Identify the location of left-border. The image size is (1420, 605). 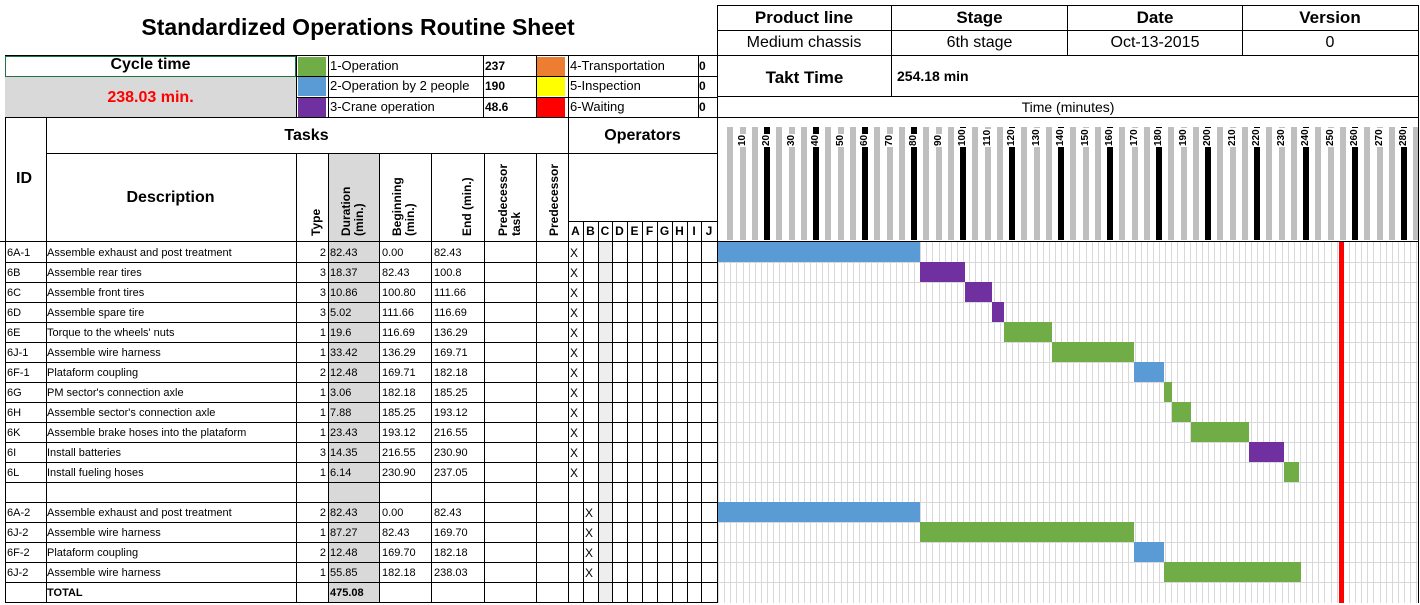
(5, 360).